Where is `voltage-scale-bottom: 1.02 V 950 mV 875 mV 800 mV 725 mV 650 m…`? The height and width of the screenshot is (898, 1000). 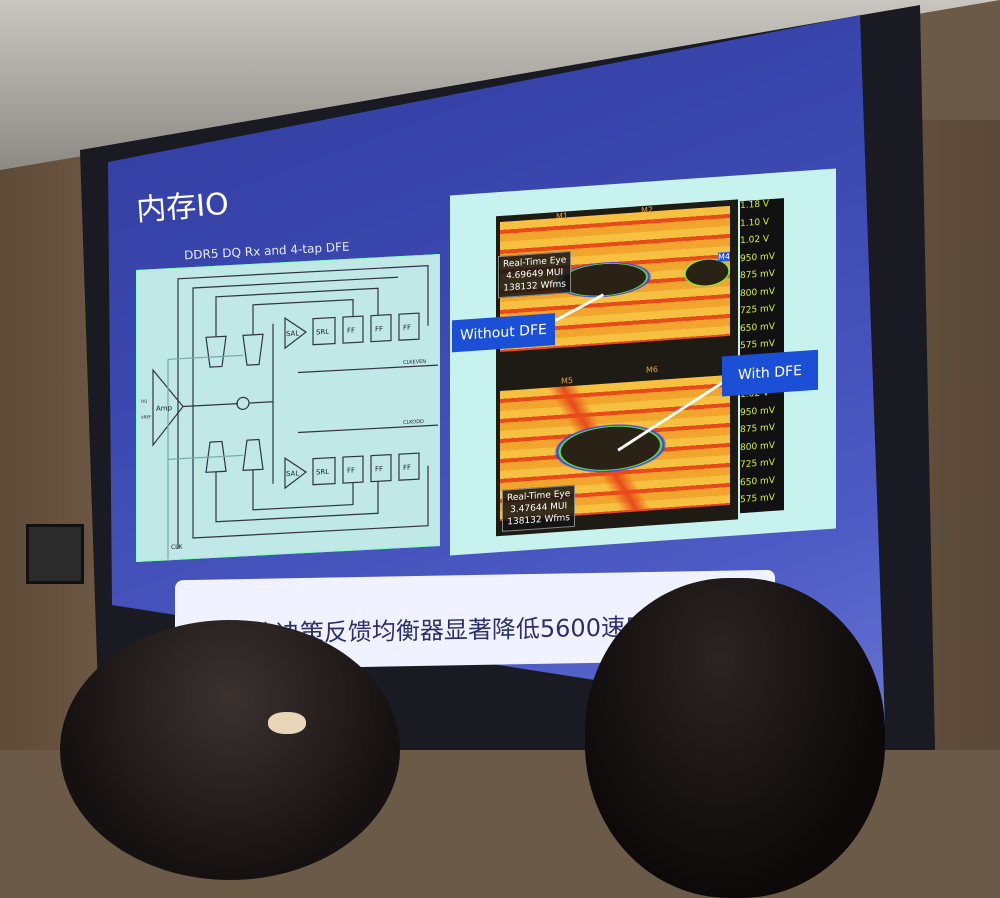 voltage-scale-bottom: 1.02 V 950 mV 875 mV 800 mV 725 mV 650 m… is located at coordinates (762, 450).